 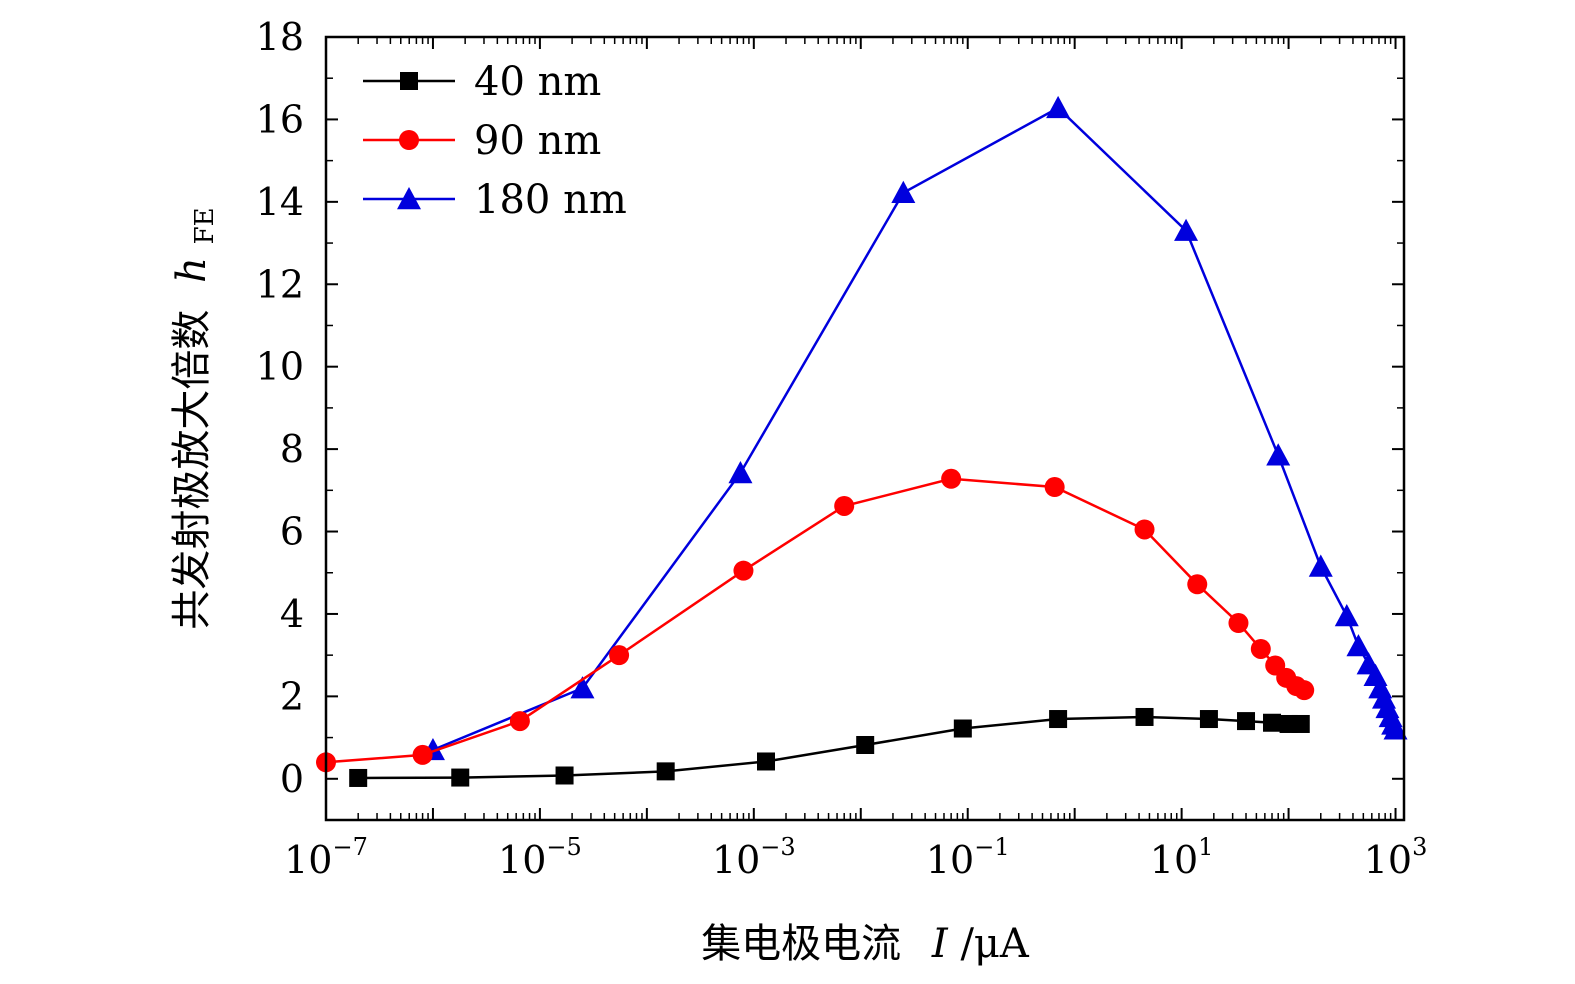 What do you see at coordinates (280, 284) in the screenshot?
I see `y-tick-label: 12` at bounding box center [280, 284].